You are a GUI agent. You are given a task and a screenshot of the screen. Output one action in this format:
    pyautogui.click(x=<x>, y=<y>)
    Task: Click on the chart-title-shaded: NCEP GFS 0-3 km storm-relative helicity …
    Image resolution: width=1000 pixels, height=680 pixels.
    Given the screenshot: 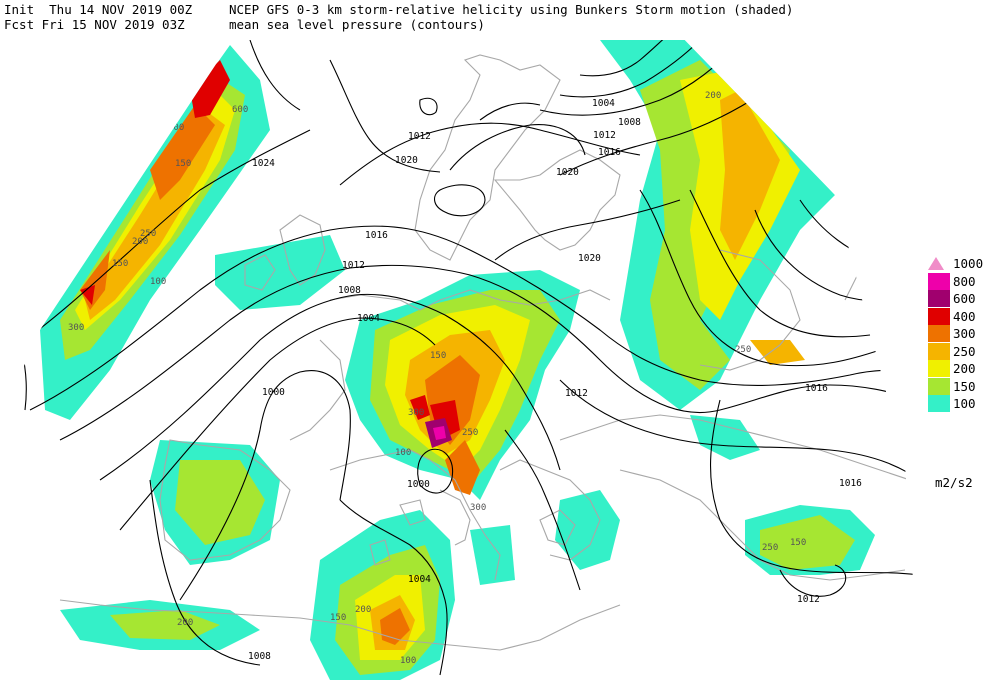 What is the action you would take?
    pyautogui.click(x=511, y=9)
    